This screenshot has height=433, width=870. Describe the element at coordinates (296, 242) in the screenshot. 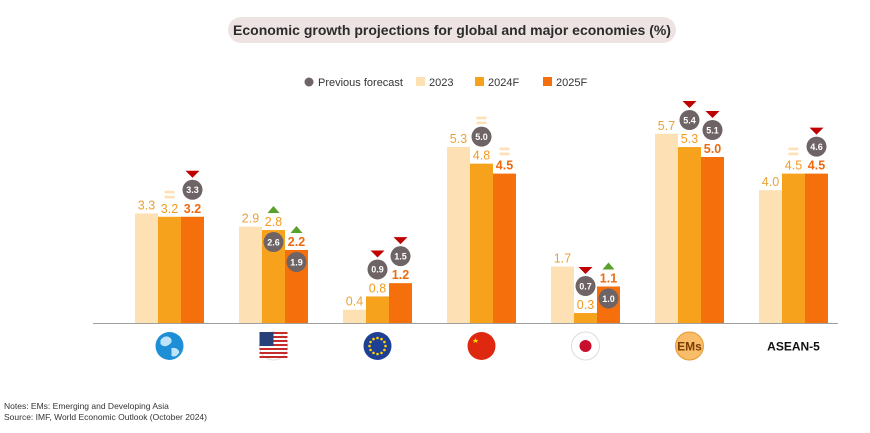

I see `data-label-2025F: 2.2` at that location.